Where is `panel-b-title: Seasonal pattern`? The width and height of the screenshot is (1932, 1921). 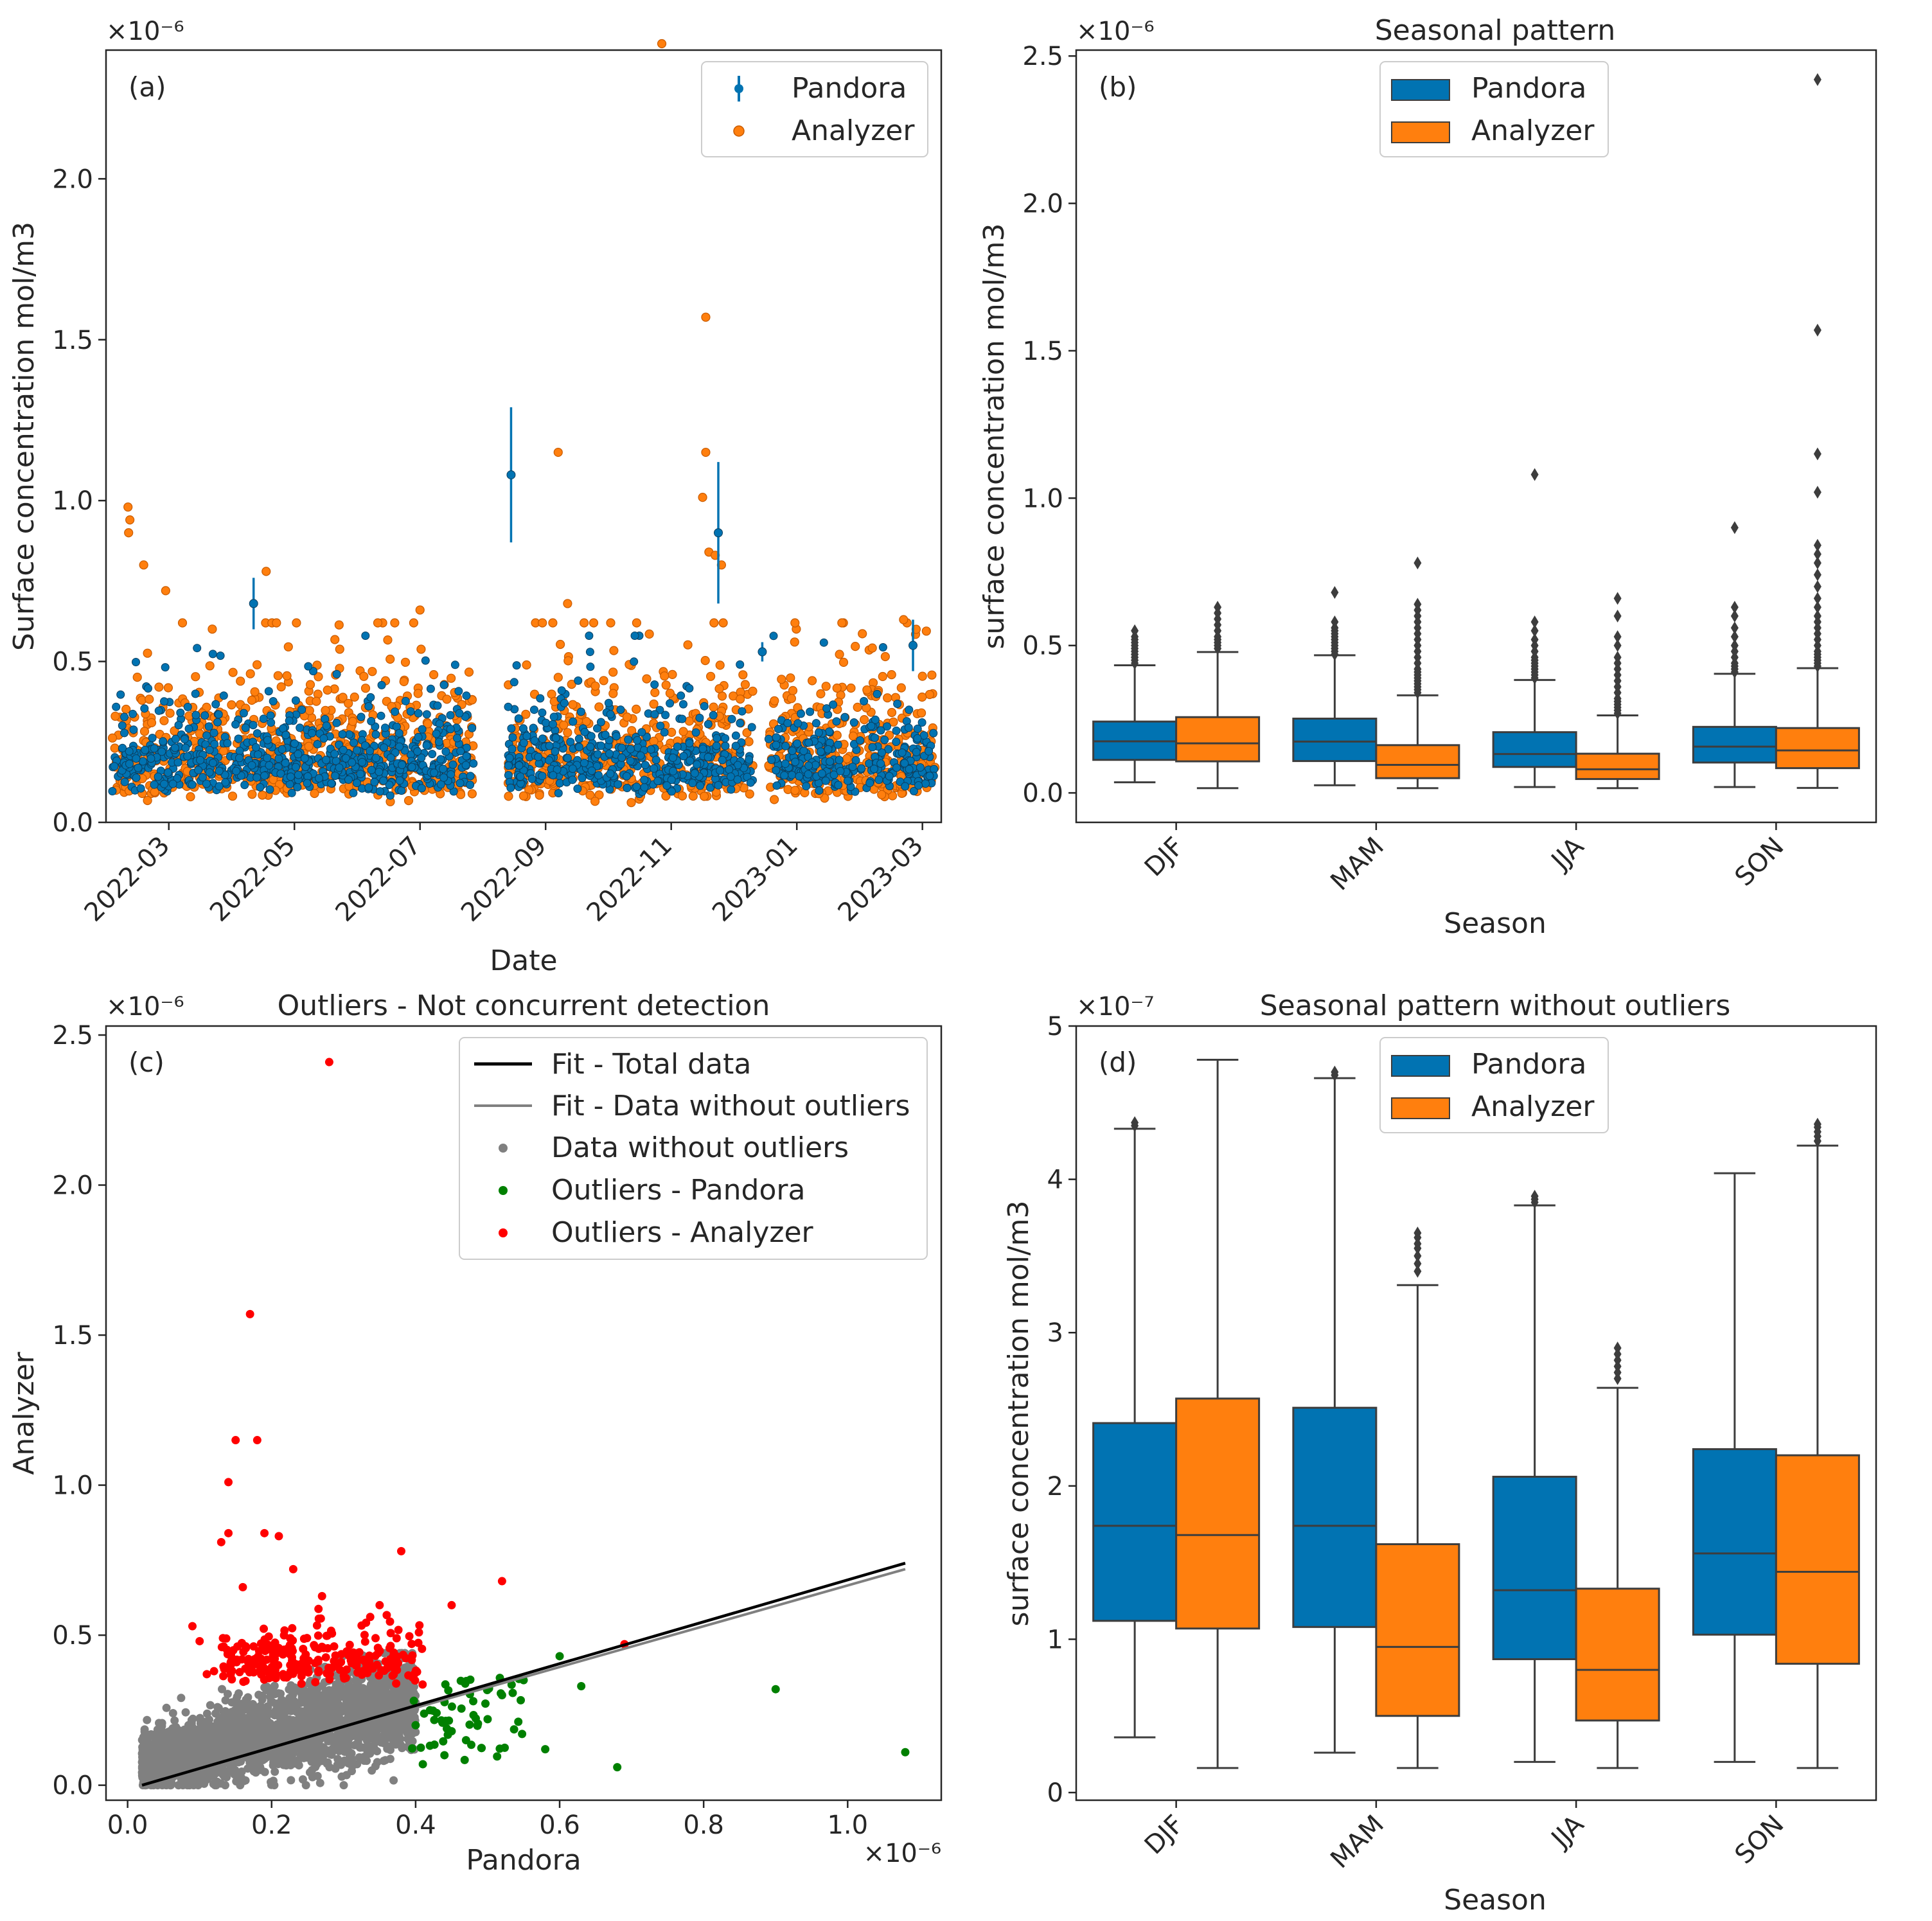
panel-b-title: Seasonal pattern is located at coordinates (1496, 30).